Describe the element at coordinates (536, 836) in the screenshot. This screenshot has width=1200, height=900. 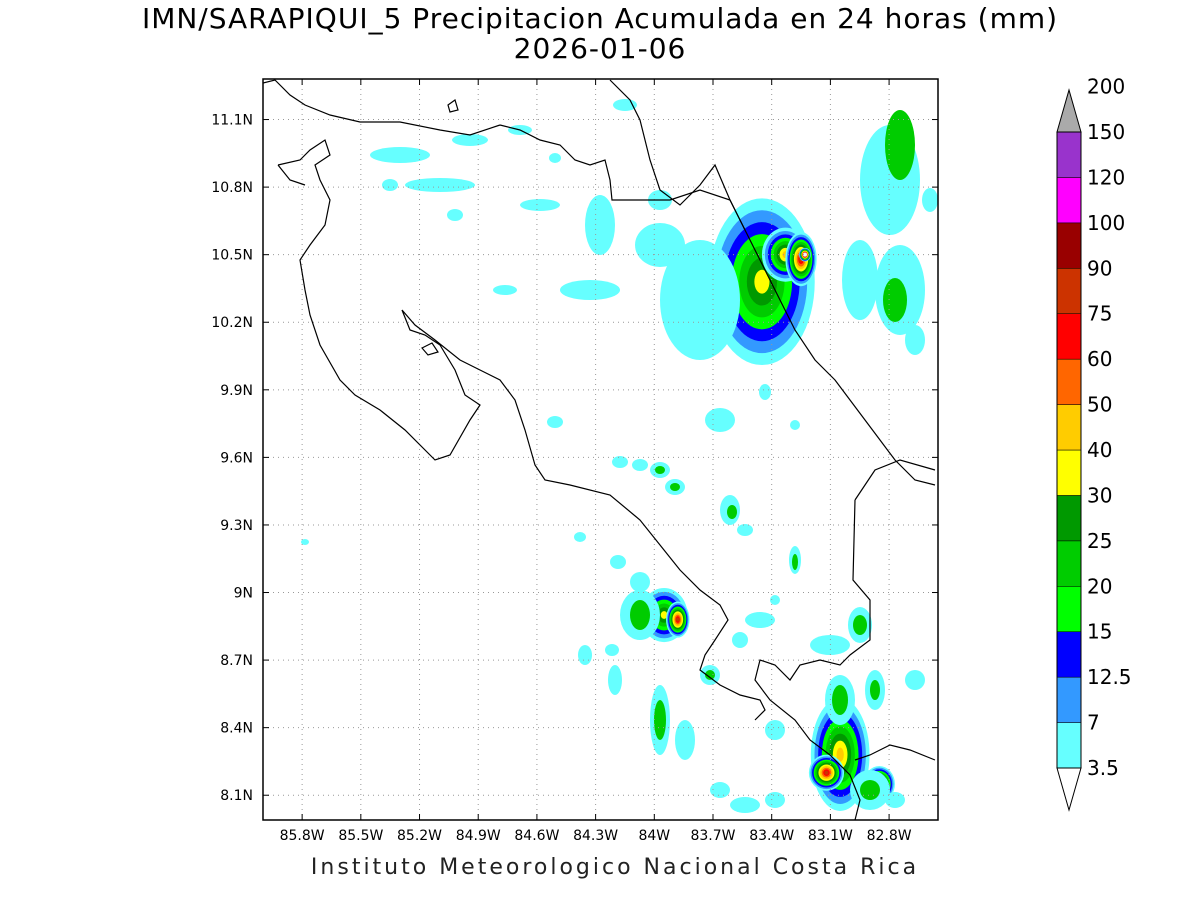
I see `x-tick-label: 84.6W` at that location.